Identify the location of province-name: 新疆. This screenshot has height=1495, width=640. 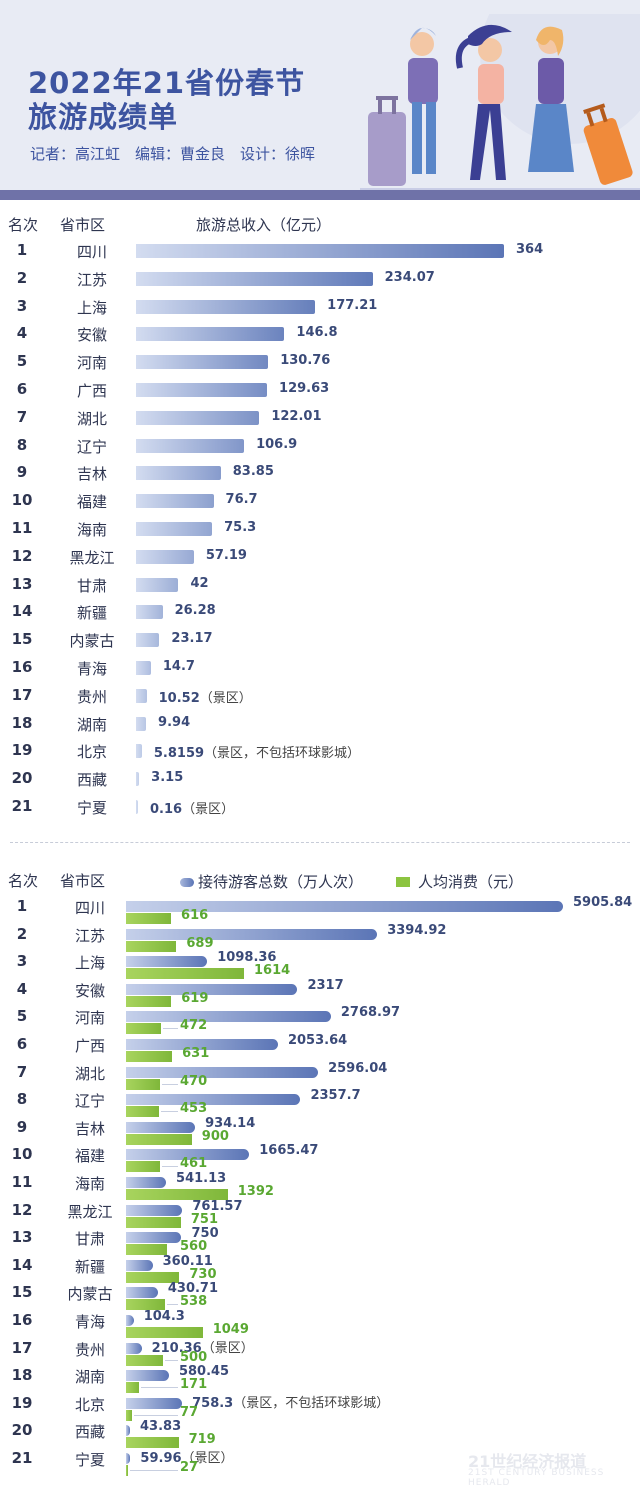
(91, 613).